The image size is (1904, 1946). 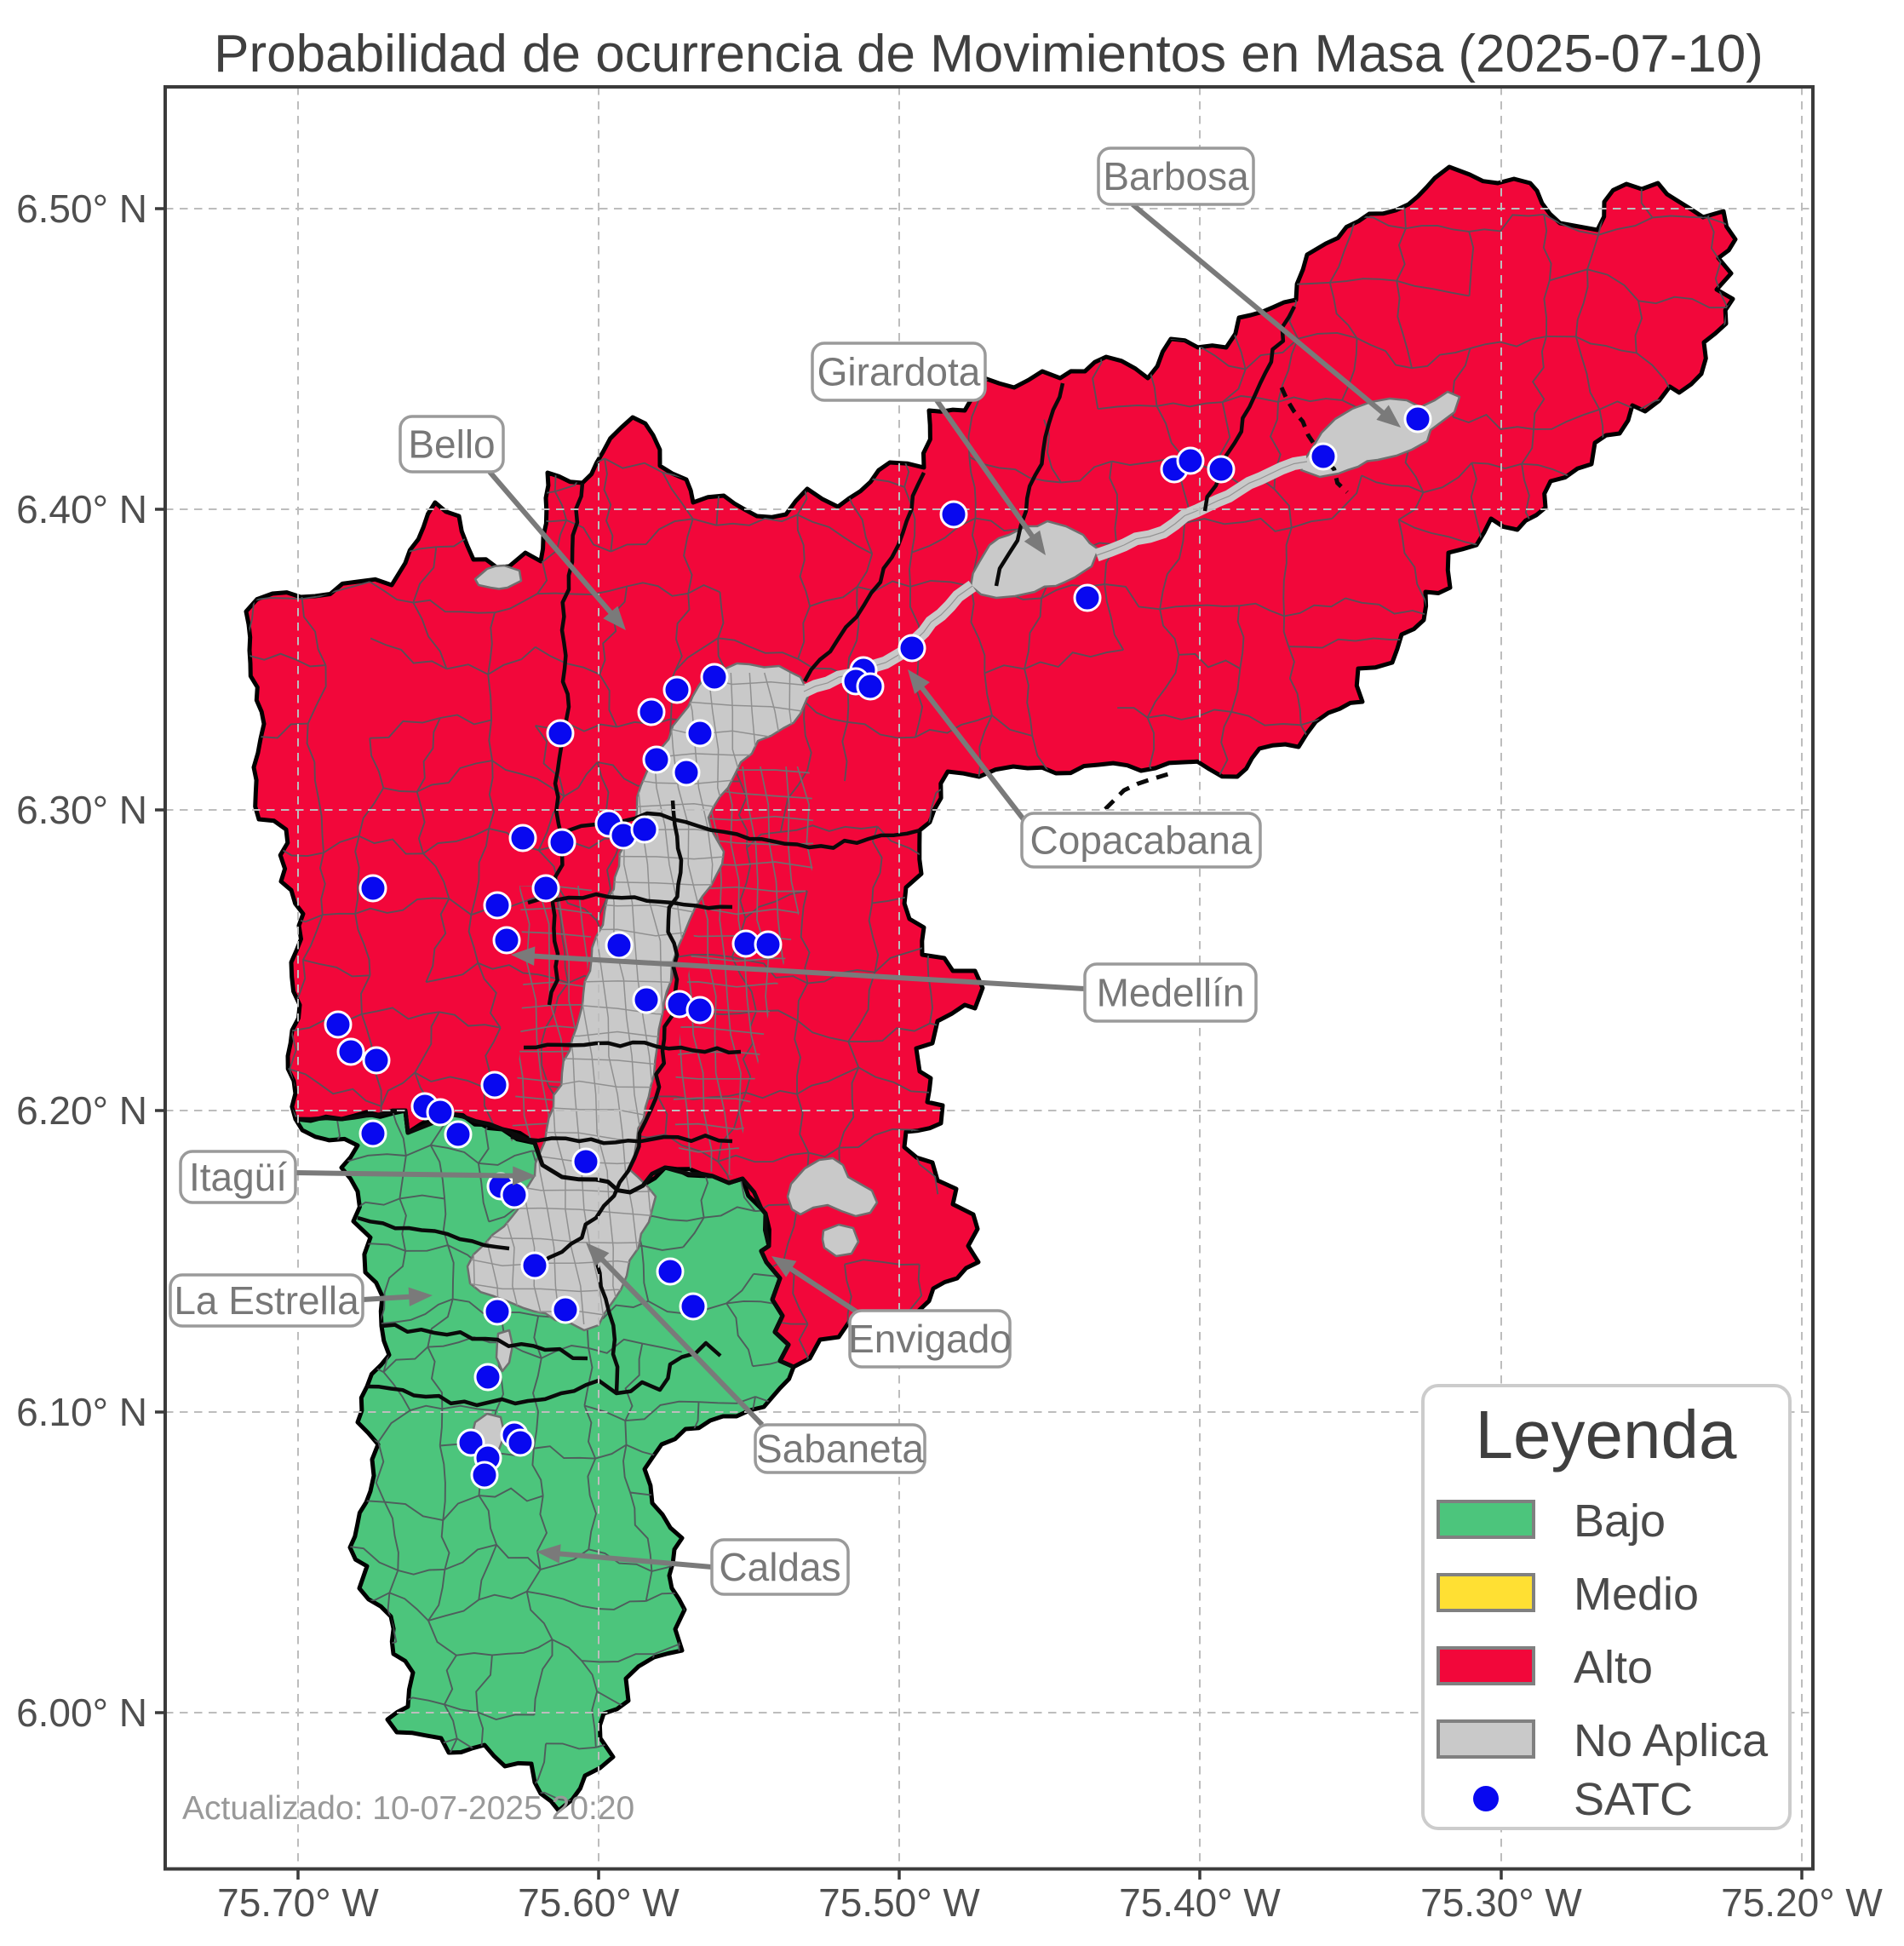 I want to click on svg-text: Envigado, so click(x=930, y=1339).